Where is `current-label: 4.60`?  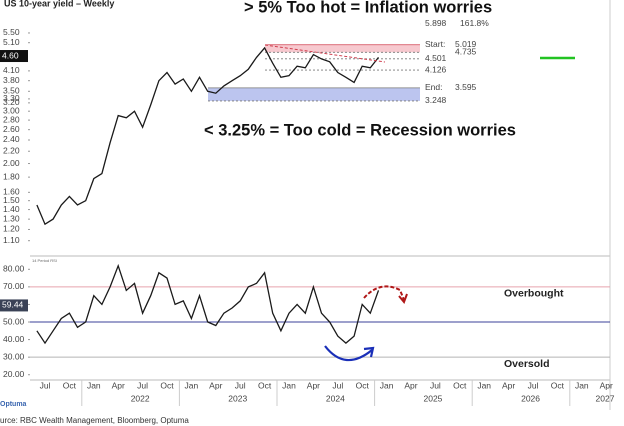 current-label: 4.60 is located at coordinates (10, 55).